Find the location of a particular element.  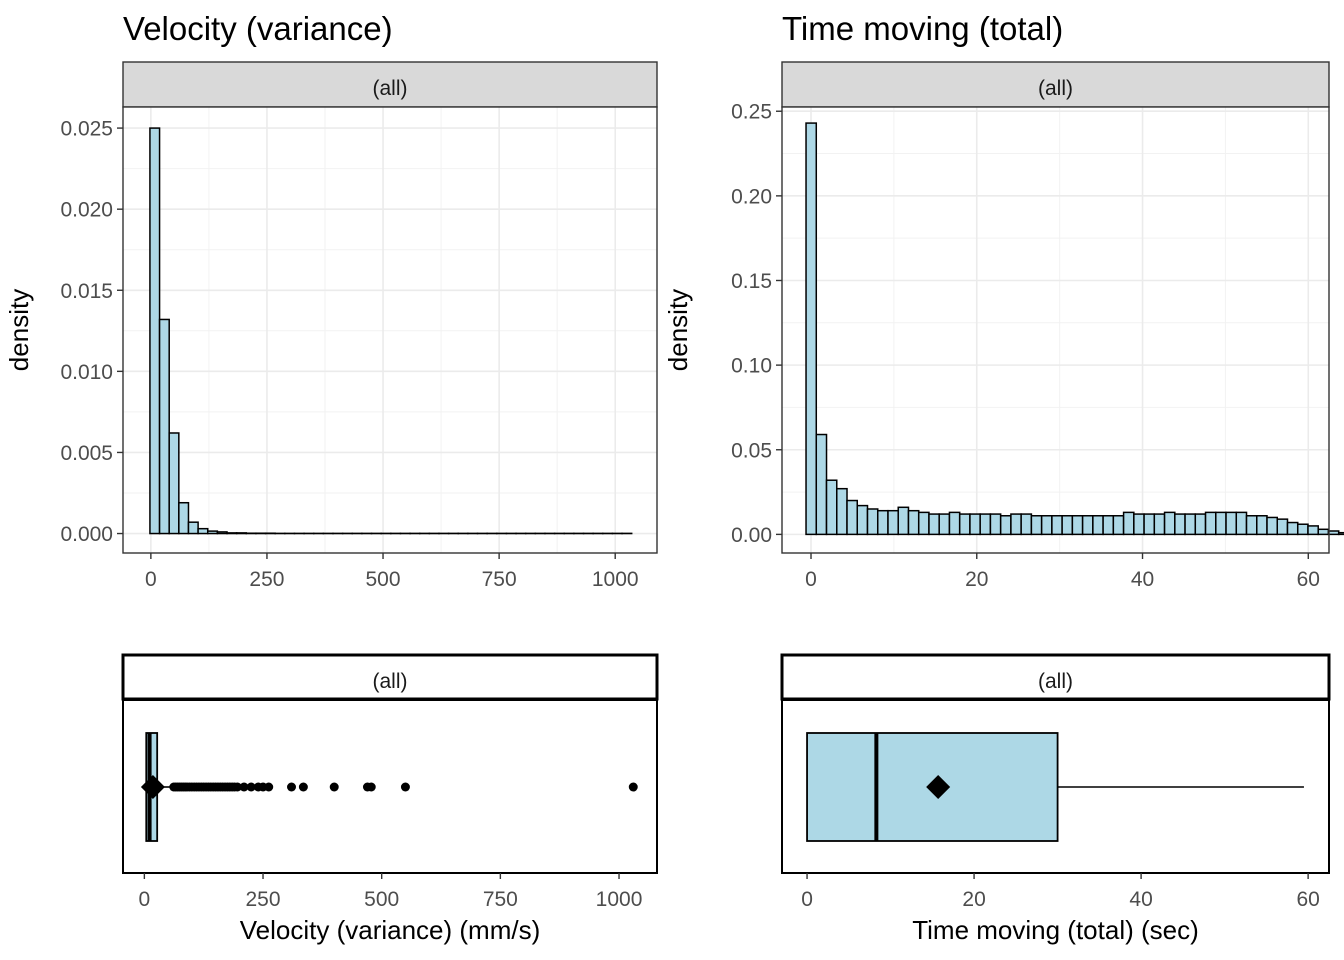

y-tick-label: 0.00 is located at coordinates (751, 535).